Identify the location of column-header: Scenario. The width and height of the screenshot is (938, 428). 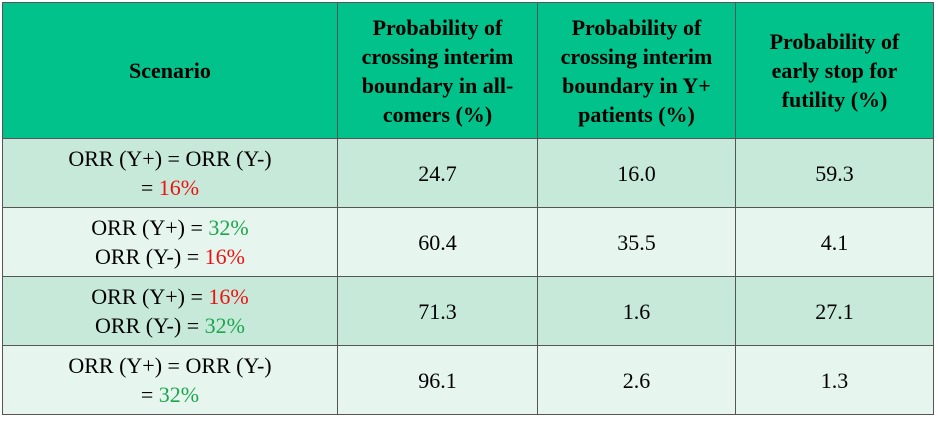
(170, 70).